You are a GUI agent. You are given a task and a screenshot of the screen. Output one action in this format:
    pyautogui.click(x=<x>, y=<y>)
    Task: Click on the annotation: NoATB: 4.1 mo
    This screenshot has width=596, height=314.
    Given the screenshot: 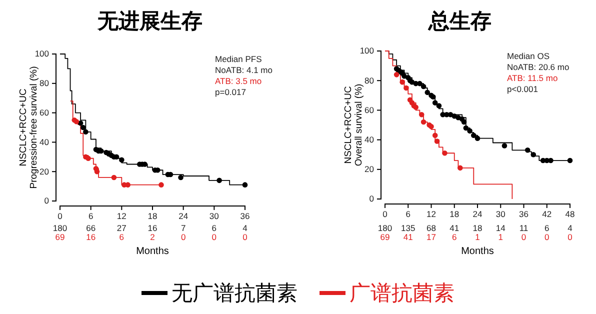 What is the action you would take?
    pyautogui.click(x=244, y=70)
    